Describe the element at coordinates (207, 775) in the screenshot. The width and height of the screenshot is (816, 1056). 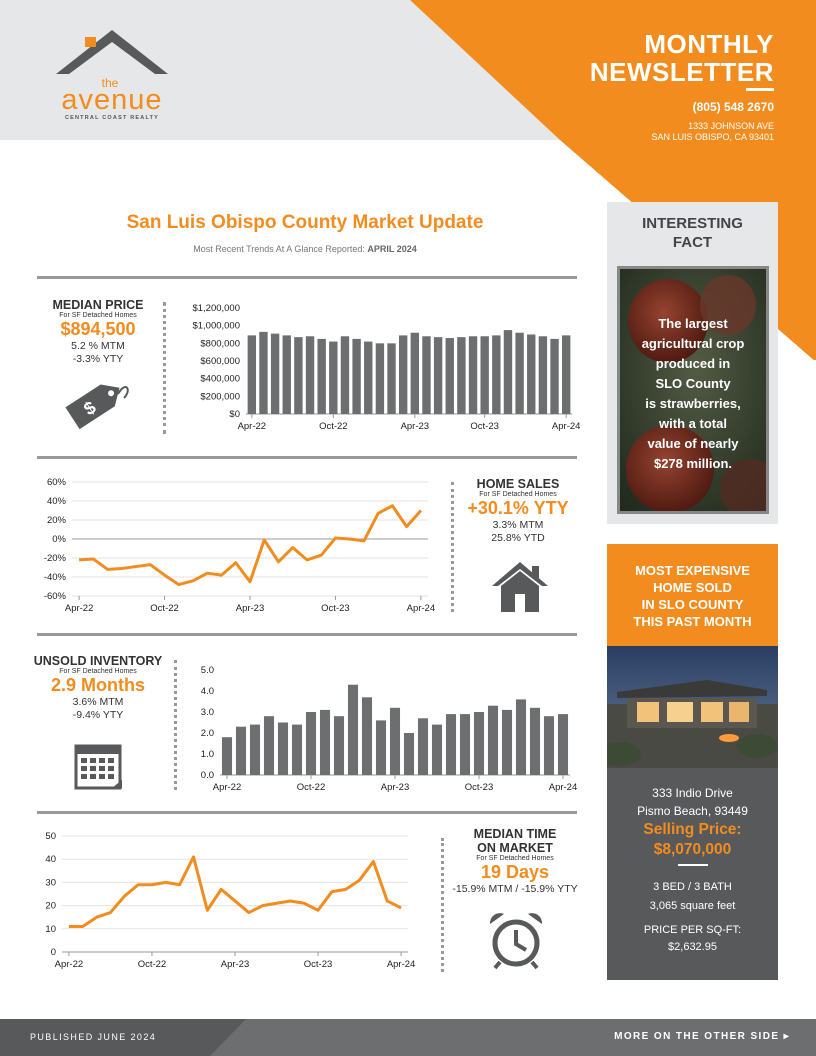
I see `y-tick-label: 0.0` at that location.